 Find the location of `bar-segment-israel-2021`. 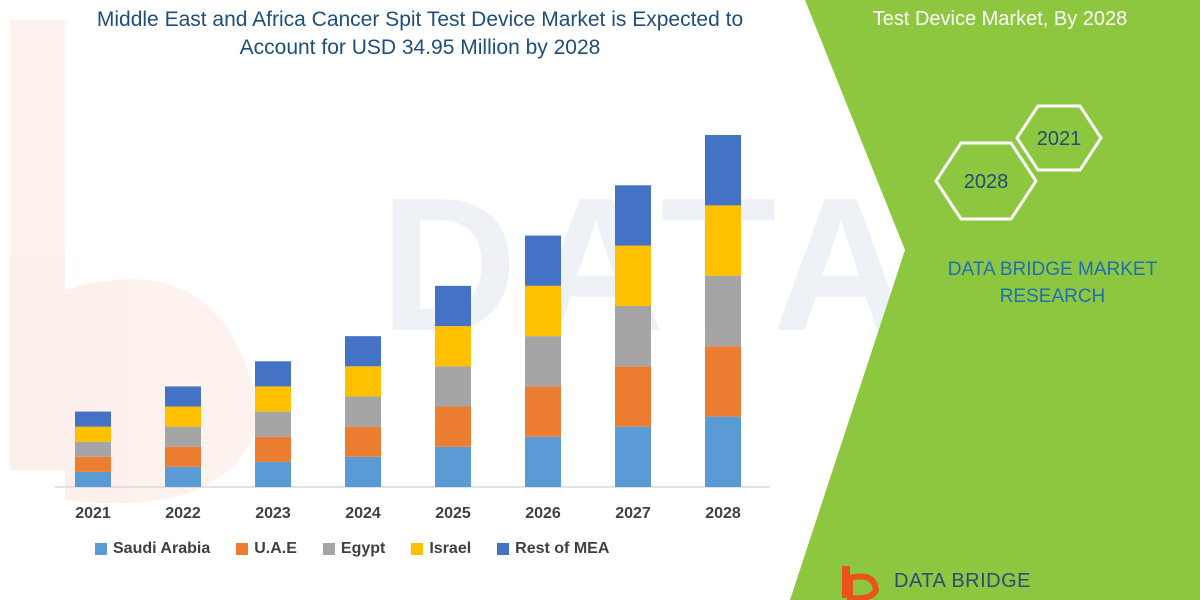

bar-segment-israel-2021 is located at coordinates (93, 434).